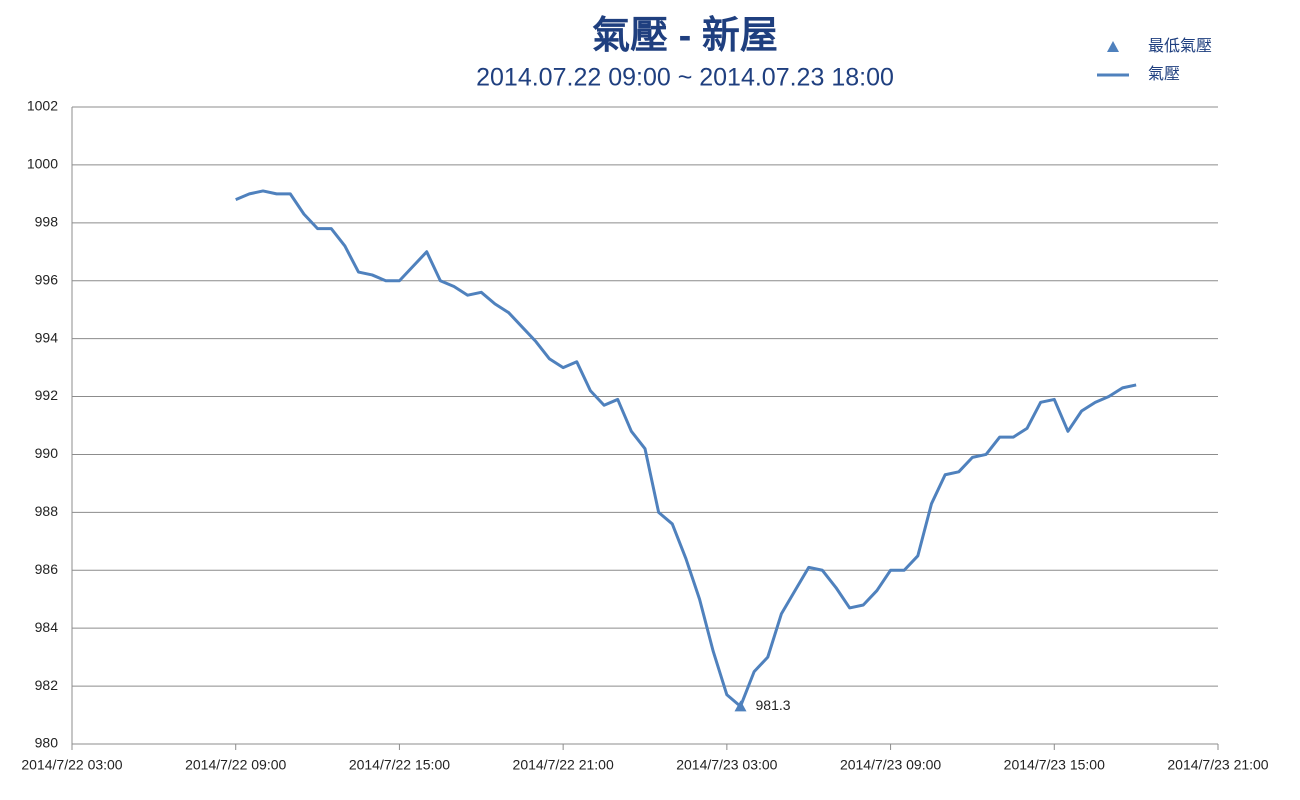 The width and height of the screenshot is (1300, 800). What do you see at coordinates (47, 395) in the screenshot?
I see `y-tick-label: 992` at bounding box center [47, 395].